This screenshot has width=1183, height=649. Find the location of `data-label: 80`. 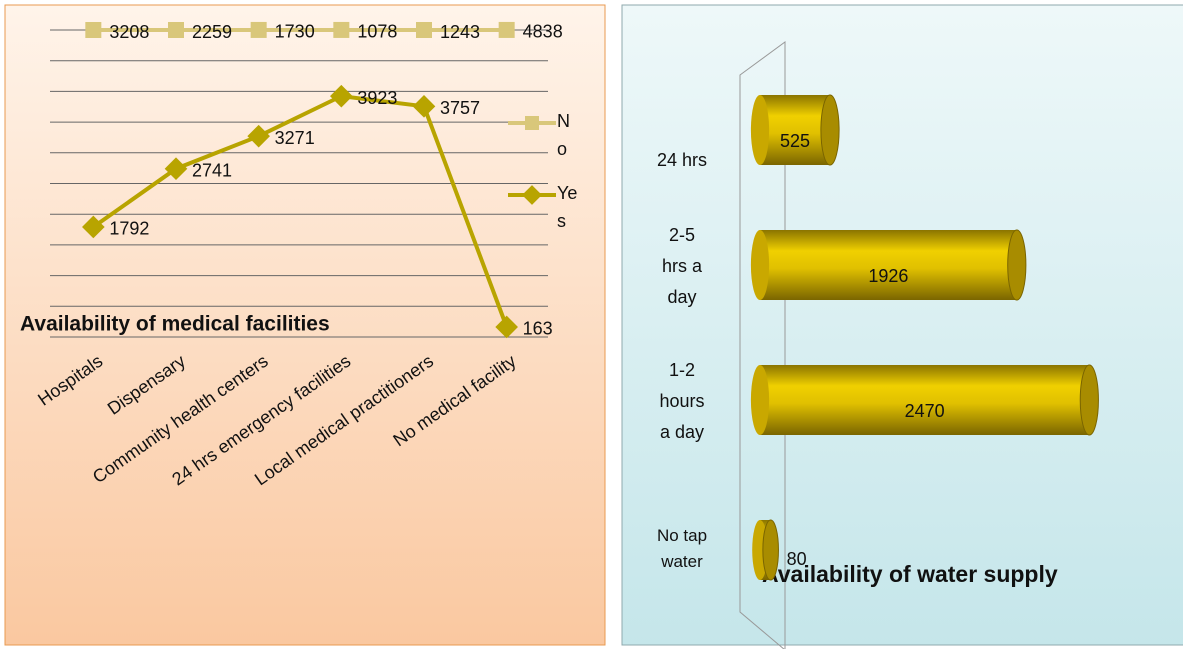

data-label: 80 is located at coordinates (797, 559).